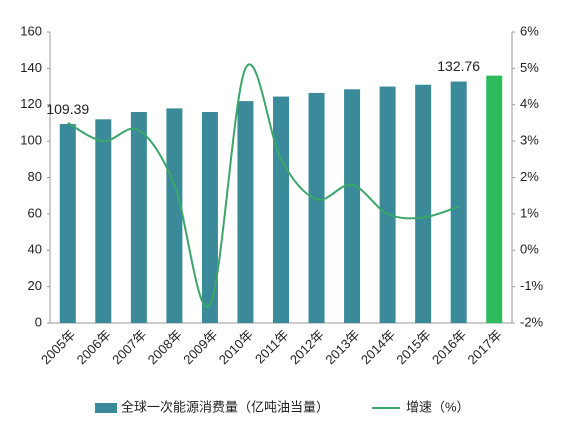 The height and width of the screenshot is (439, 573). I want to click on legend-label: 增速（%）, so click(438, 406).